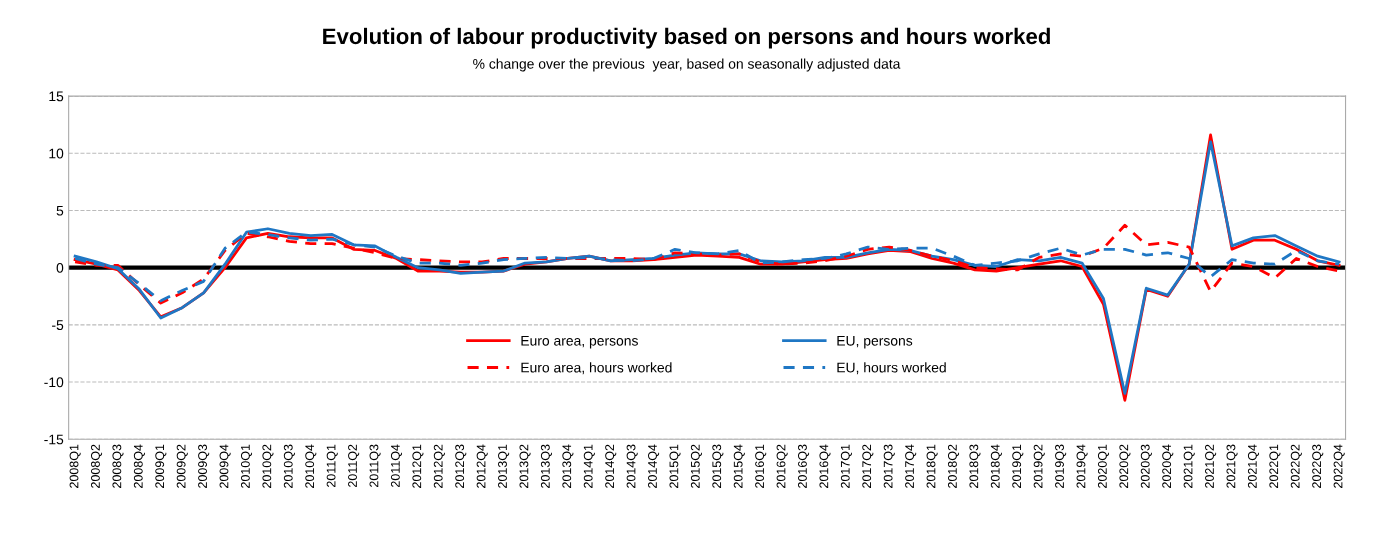  Describe the element at coordinates (596, 368) in the screenshot. I see `legend-label: Euro area, hours worked` at that location.